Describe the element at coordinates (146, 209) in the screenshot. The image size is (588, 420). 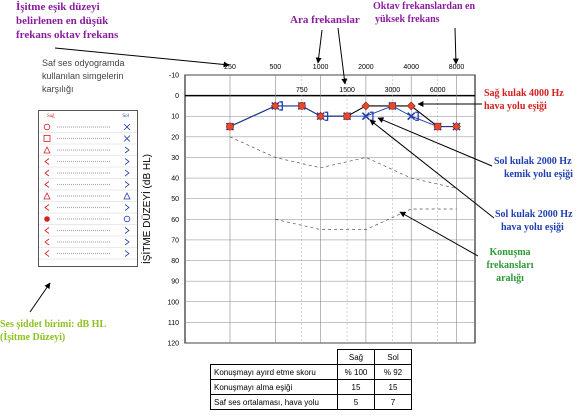
I see `y-axis-label: İŞİTME DÜZEYİ (dB HL)` at that location.